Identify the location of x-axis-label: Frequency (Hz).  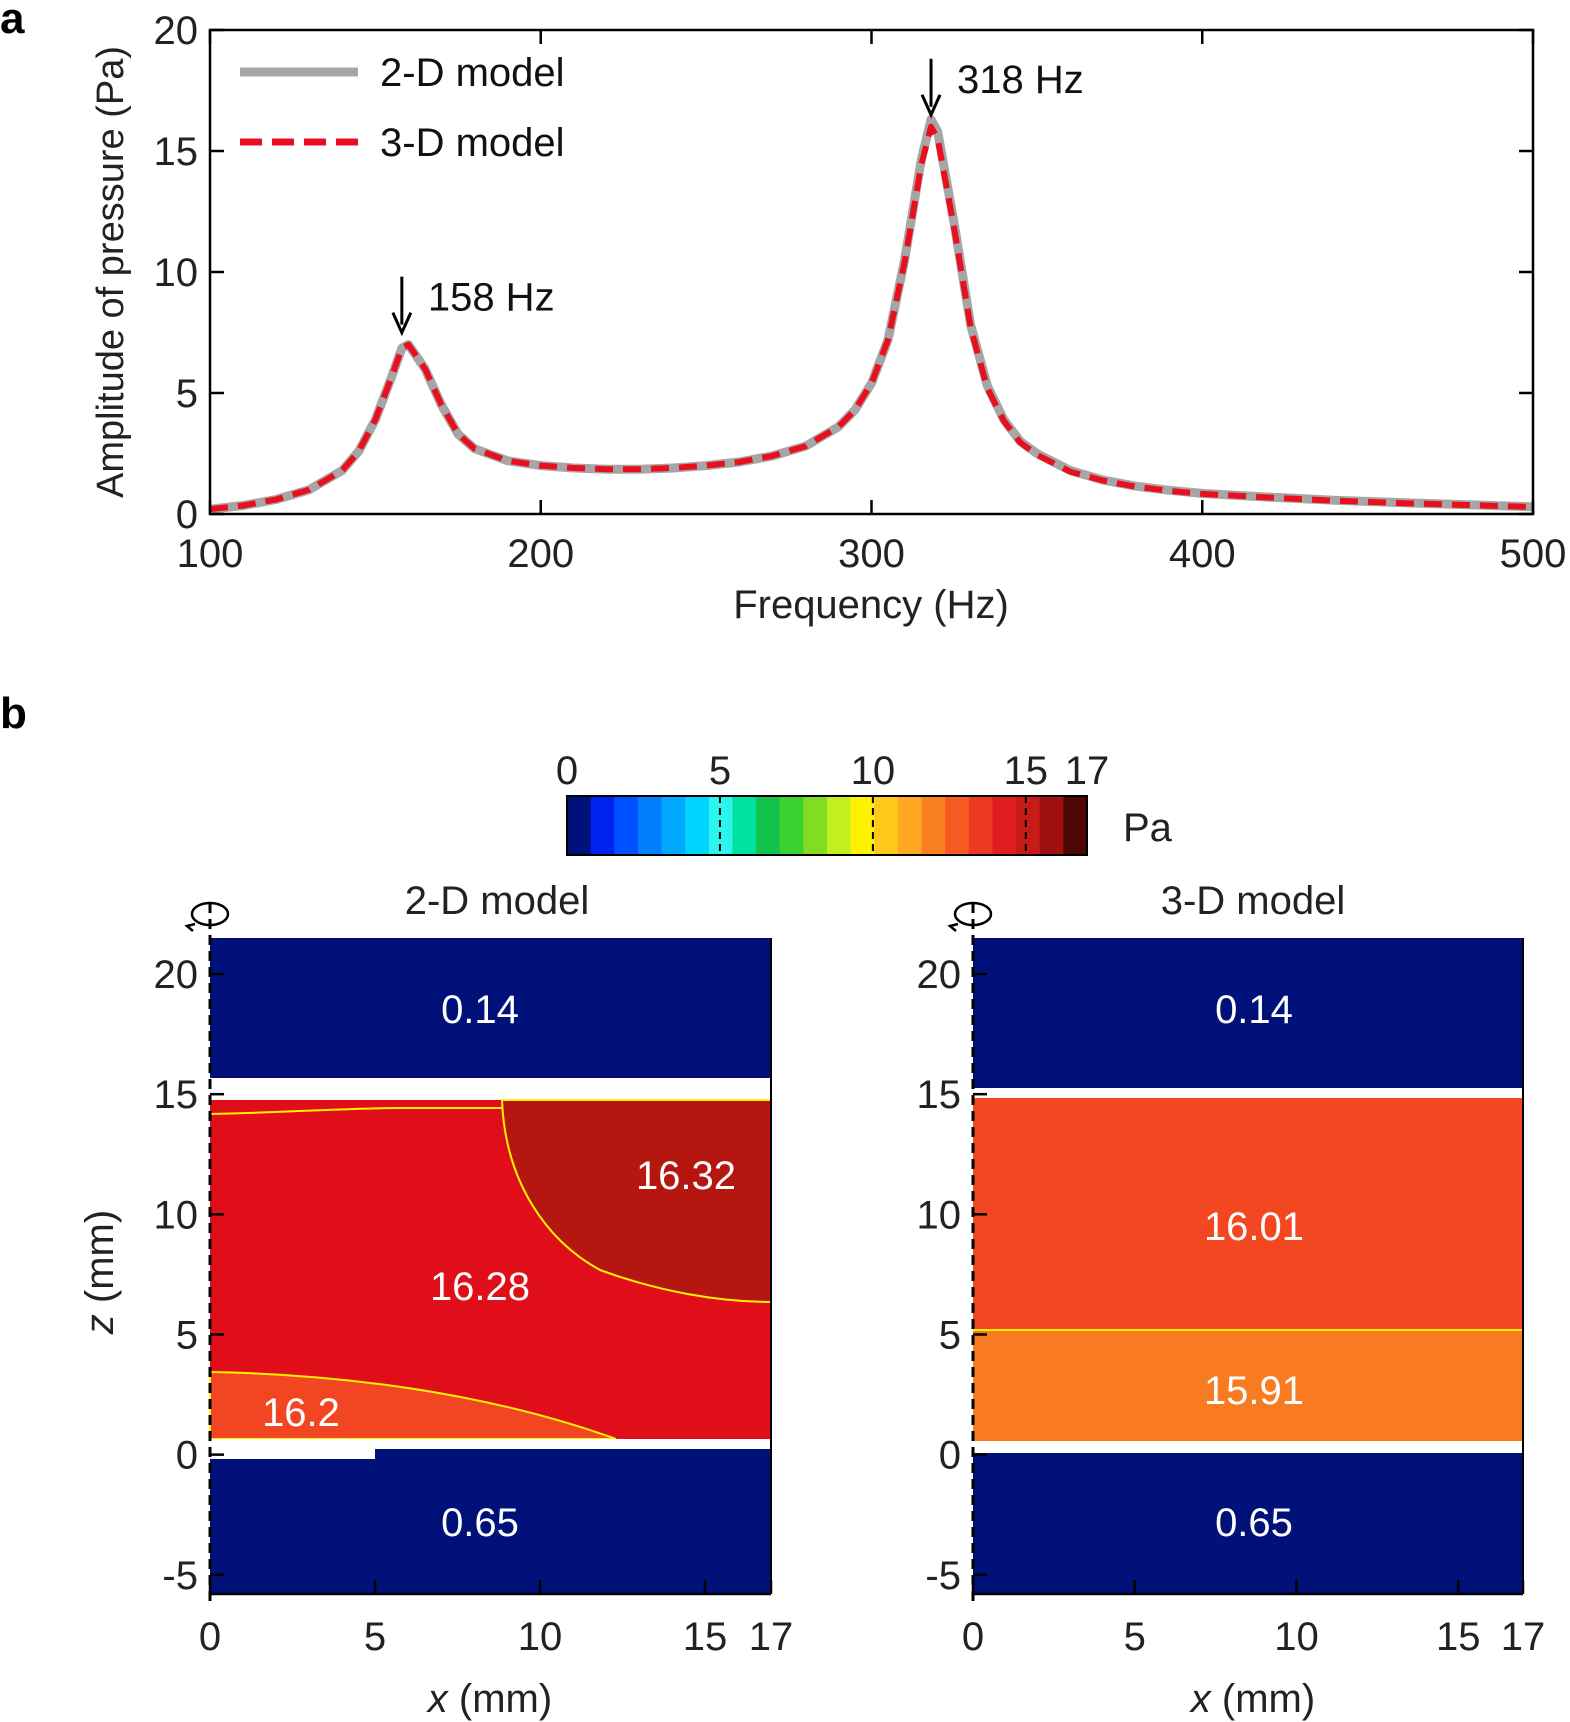
(871, 605).